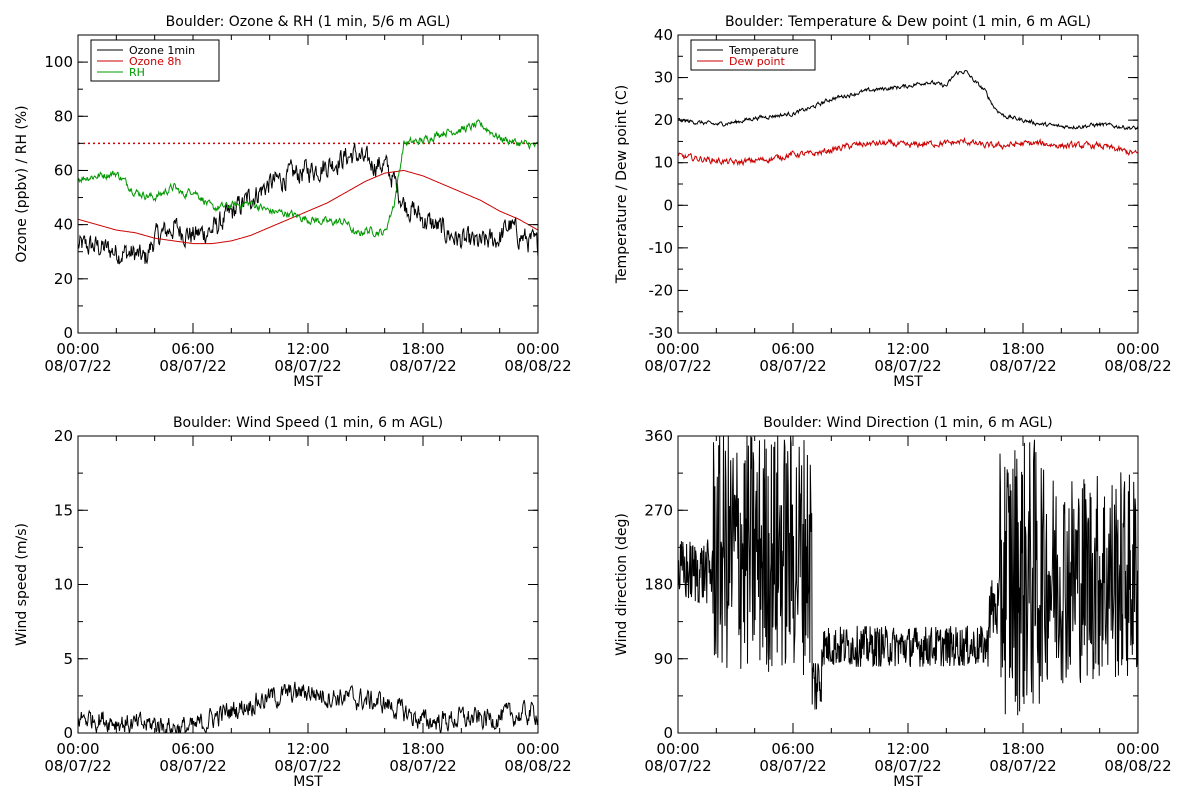 This screenshot has width=1200, height=800. Describe the element at coordinates (661, 290) in the screenshot. I see `y-tick-label: -20` at that location.